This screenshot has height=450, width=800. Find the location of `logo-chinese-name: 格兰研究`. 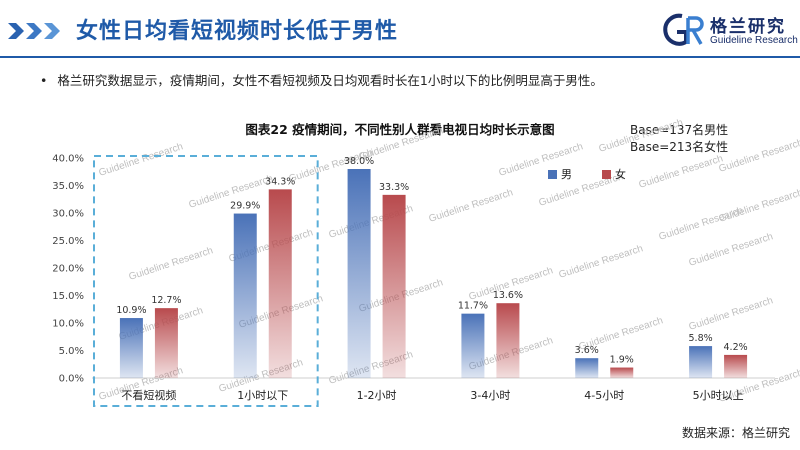

logo-chinese-name: 格兰研究 is located at coordinates (748, 27).